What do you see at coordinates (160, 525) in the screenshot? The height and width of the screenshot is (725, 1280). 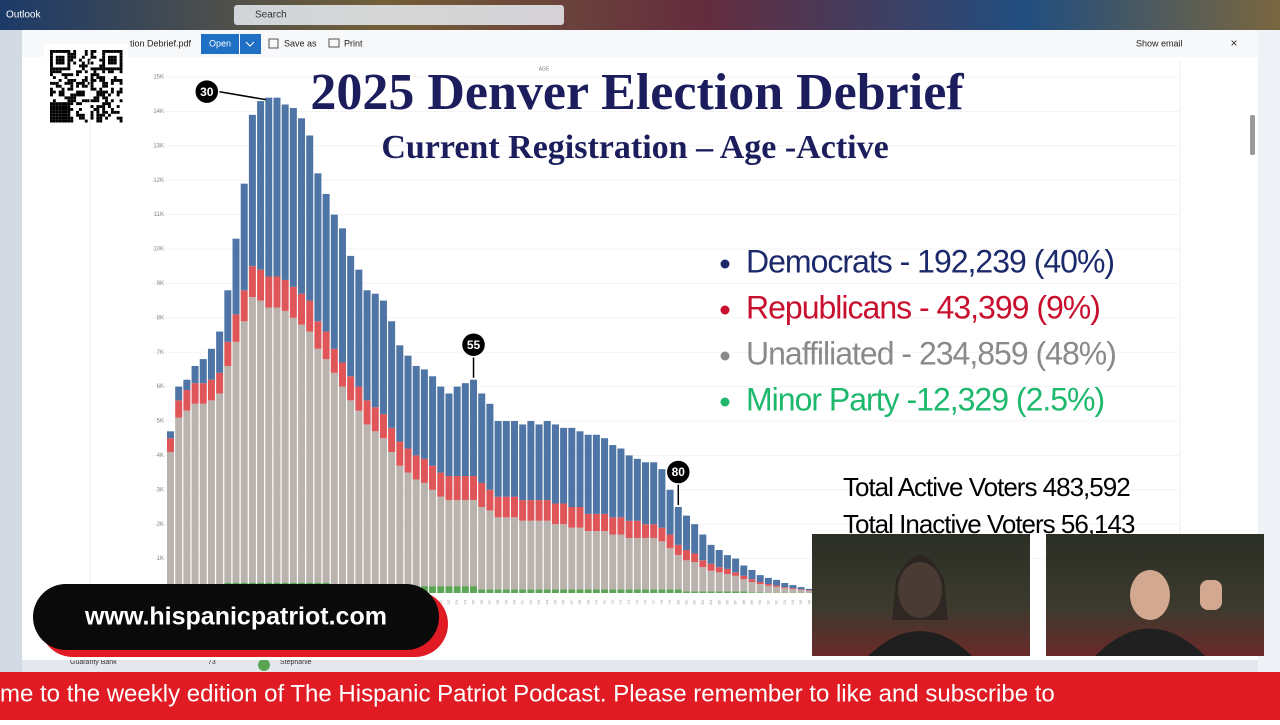 I see `y-tick-label: 2K` at bounding box center [160, 525].